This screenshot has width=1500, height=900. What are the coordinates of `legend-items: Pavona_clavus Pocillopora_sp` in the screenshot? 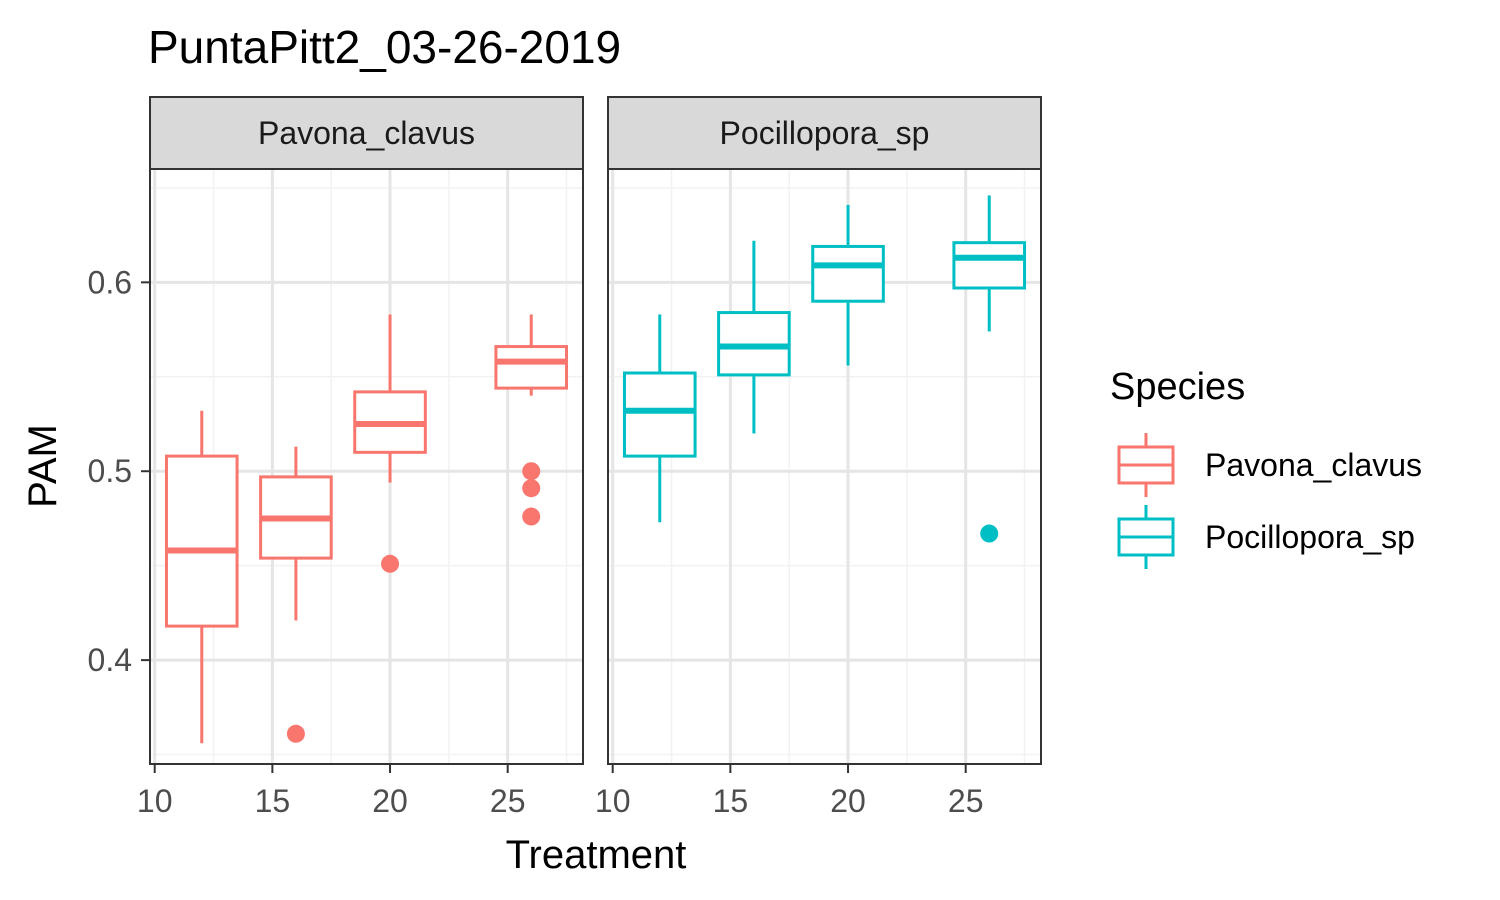 It's located at (1269, 501).